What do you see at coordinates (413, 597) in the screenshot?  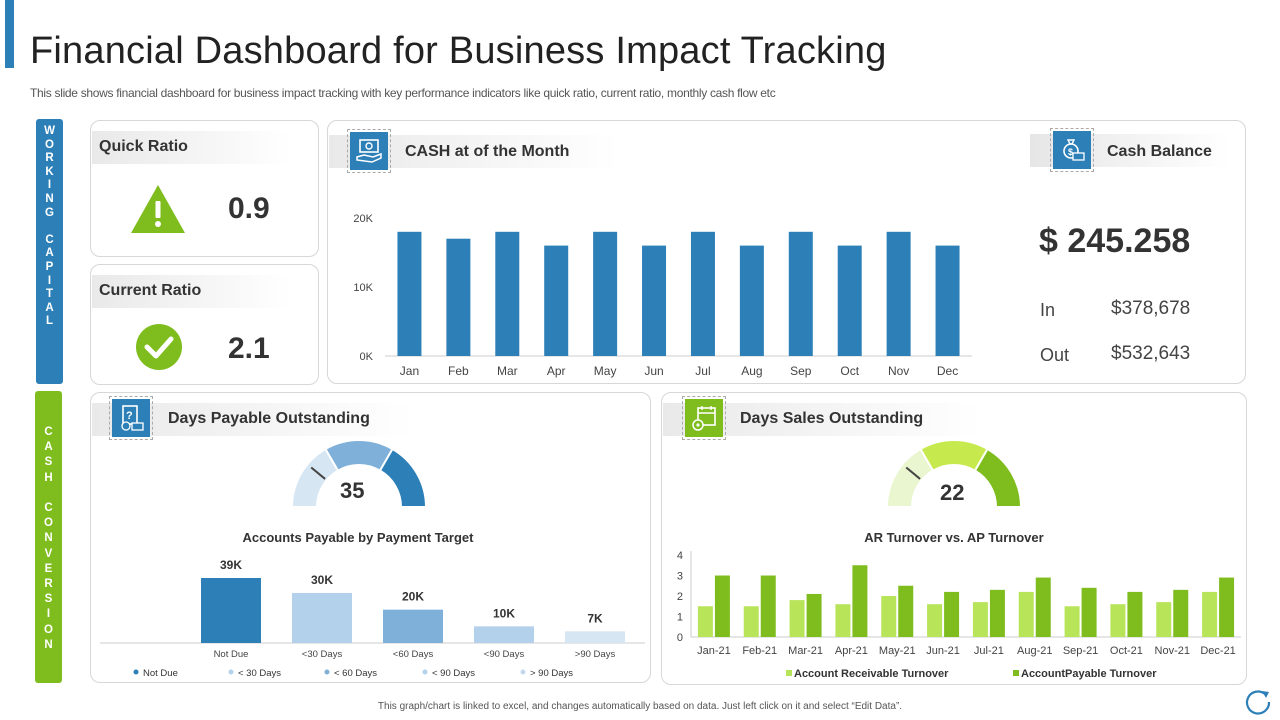 I see `ap-value-label: 20K` at bounding box center [413, 597].